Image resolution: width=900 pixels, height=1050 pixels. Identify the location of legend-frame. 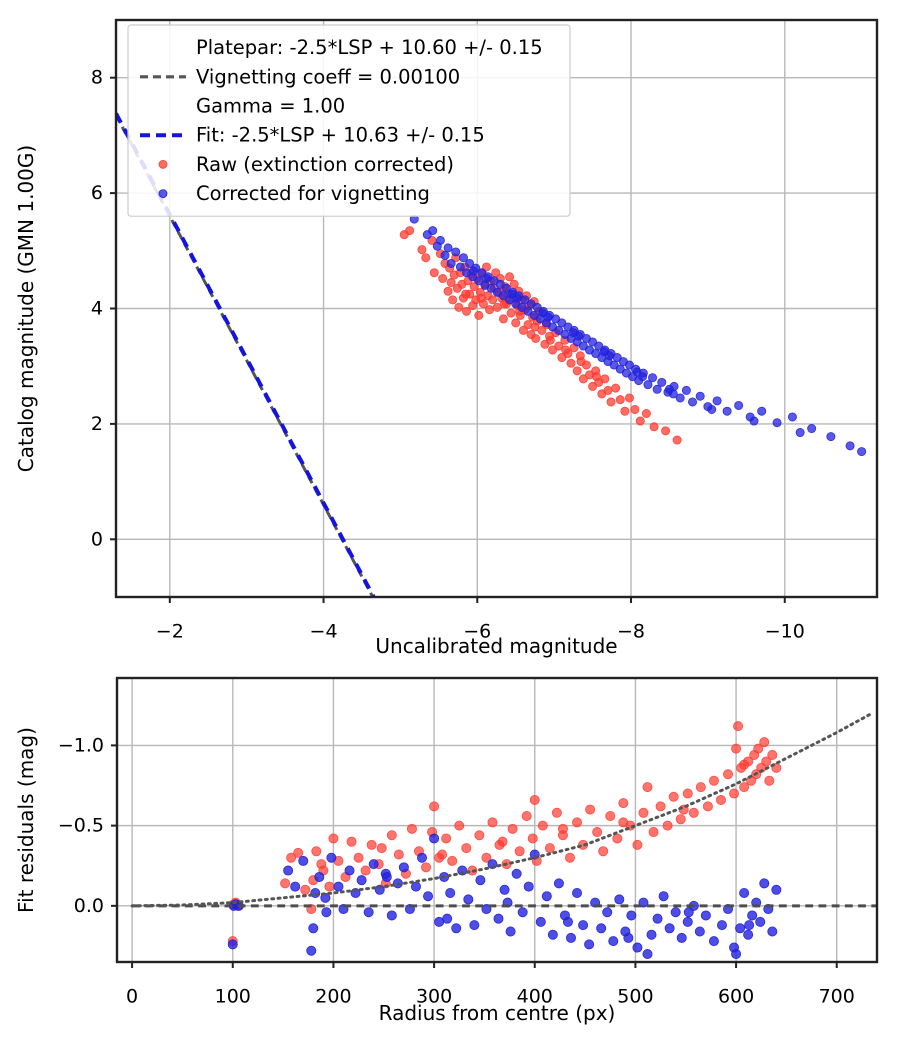
(349, 120).